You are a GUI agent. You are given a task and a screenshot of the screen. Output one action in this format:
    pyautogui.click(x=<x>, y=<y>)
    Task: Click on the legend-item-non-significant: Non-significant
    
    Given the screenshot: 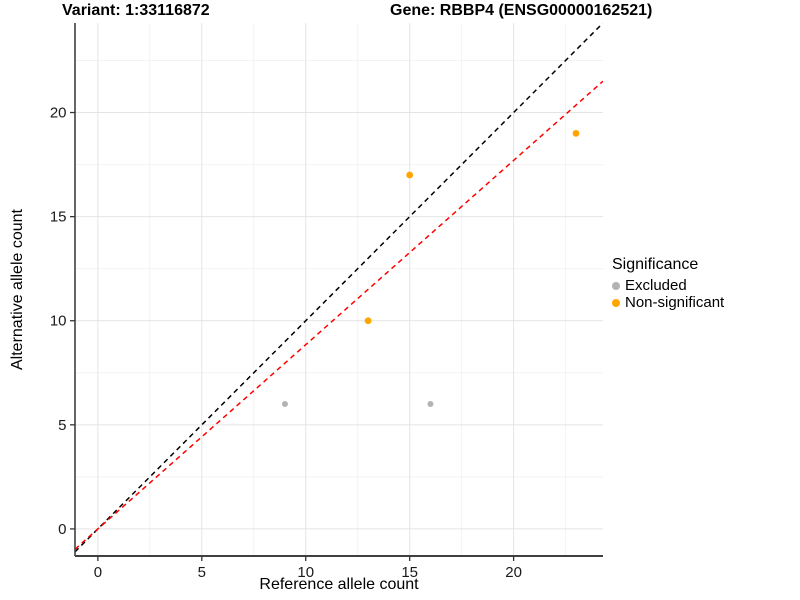 What is the action you would take?
    pyautogui.click(x=668, y=302)
    